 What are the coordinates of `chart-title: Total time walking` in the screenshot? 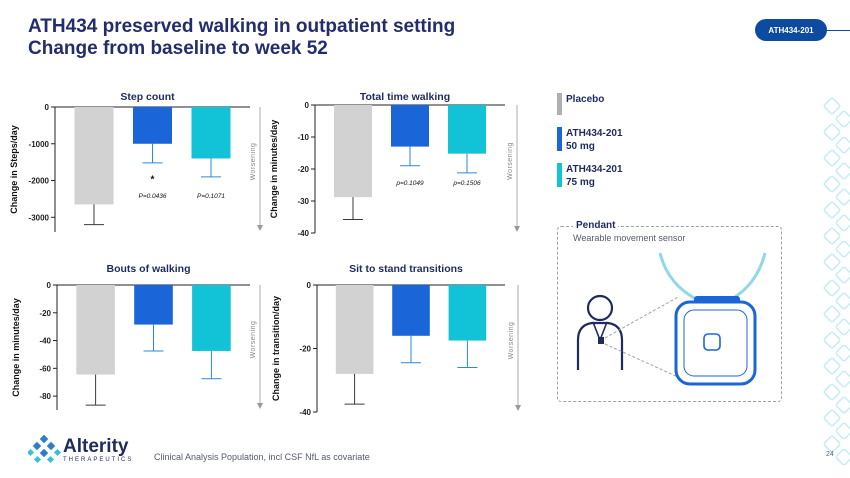 It's located at (405, 97).